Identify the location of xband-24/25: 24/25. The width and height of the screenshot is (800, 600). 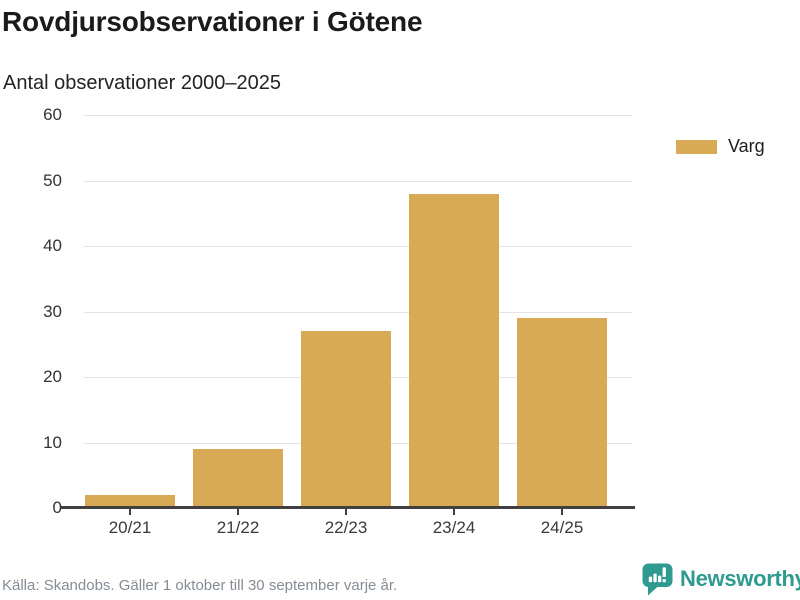
(562, 529).